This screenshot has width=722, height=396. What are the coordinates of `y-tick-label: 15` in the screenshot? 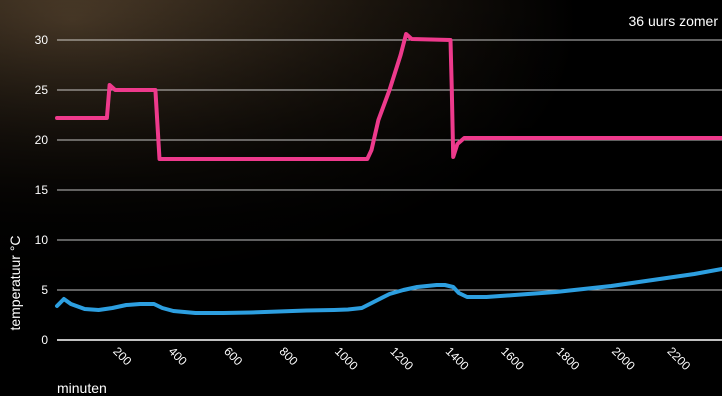 It's located at (42, 190).